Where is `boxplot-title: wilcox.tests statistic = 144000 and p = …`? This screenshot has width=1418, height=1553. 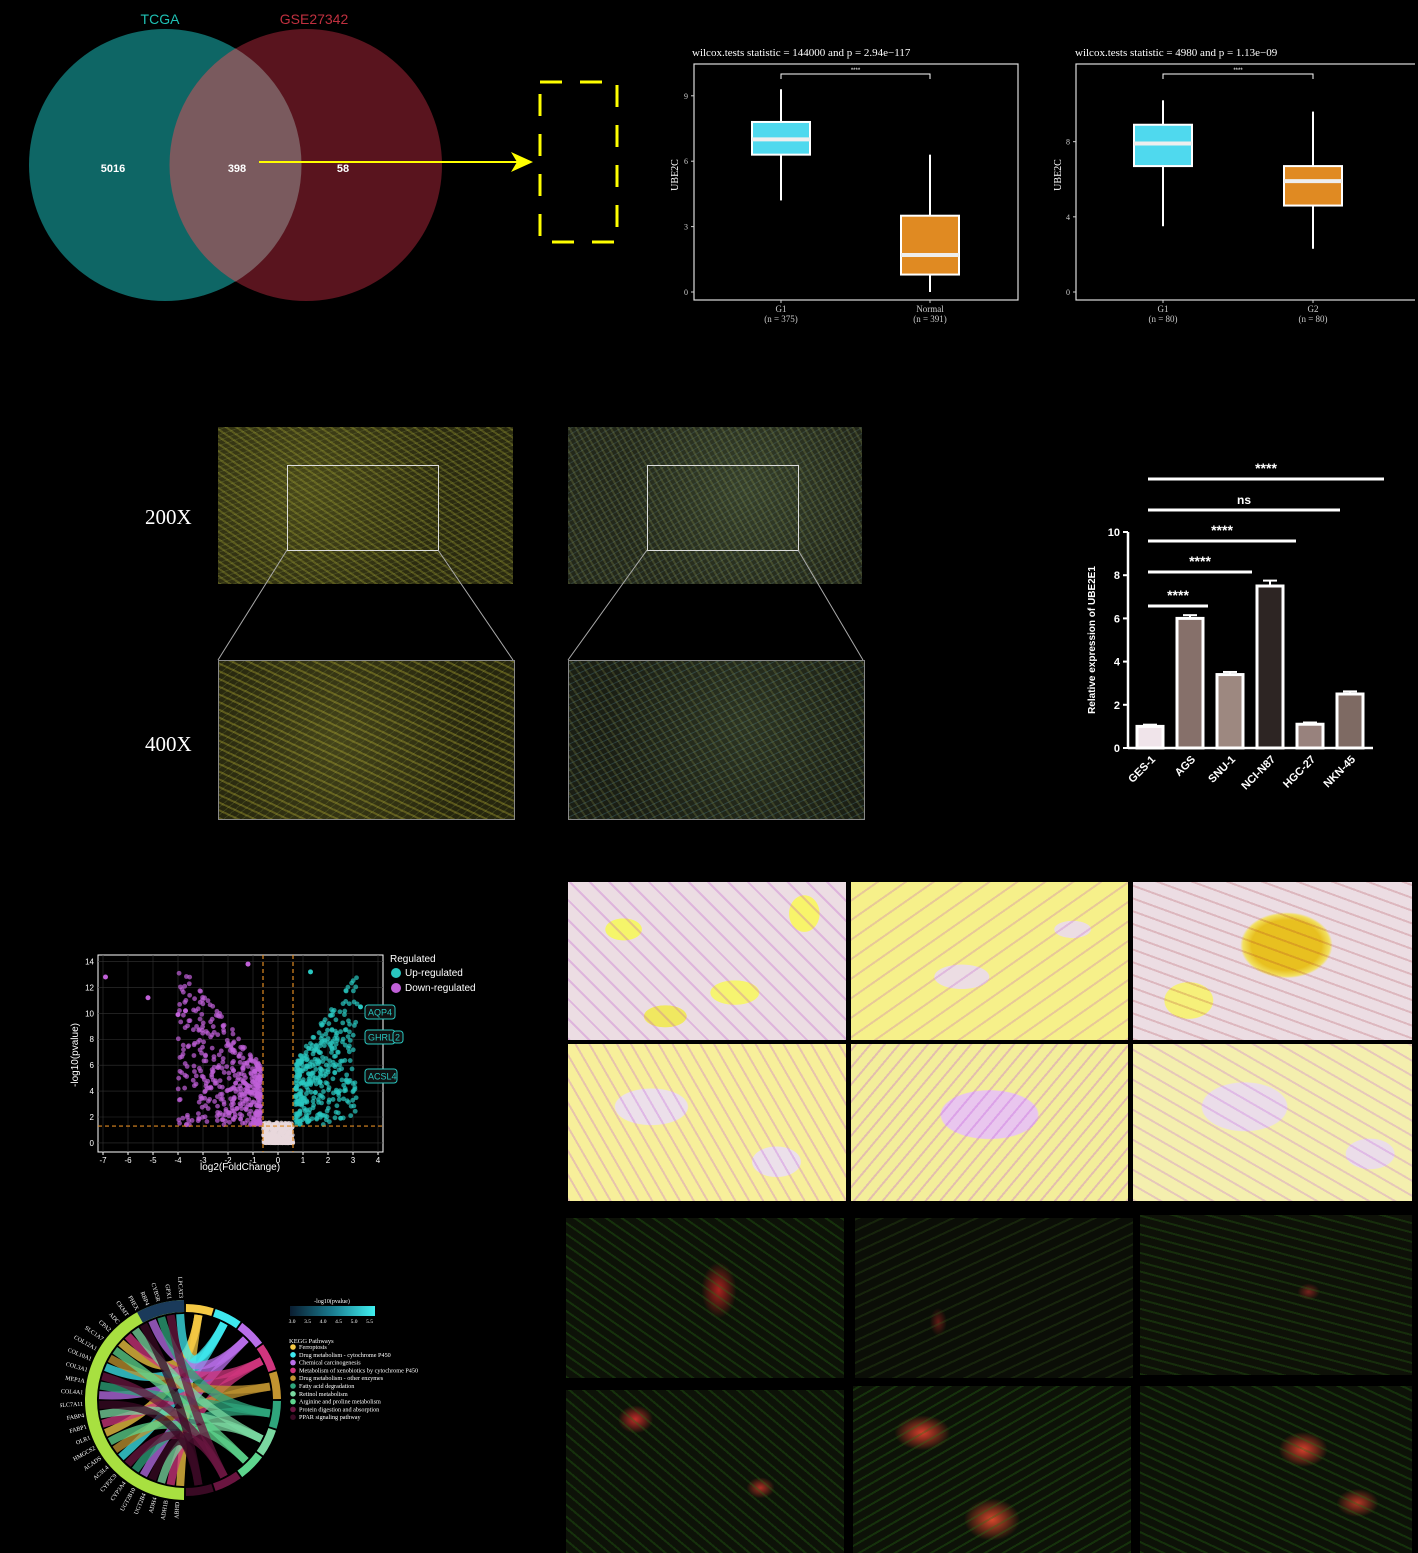
boxplot-title: wilcox.tests statistic = 144000 and p = … is located at coordinates (801, 53).